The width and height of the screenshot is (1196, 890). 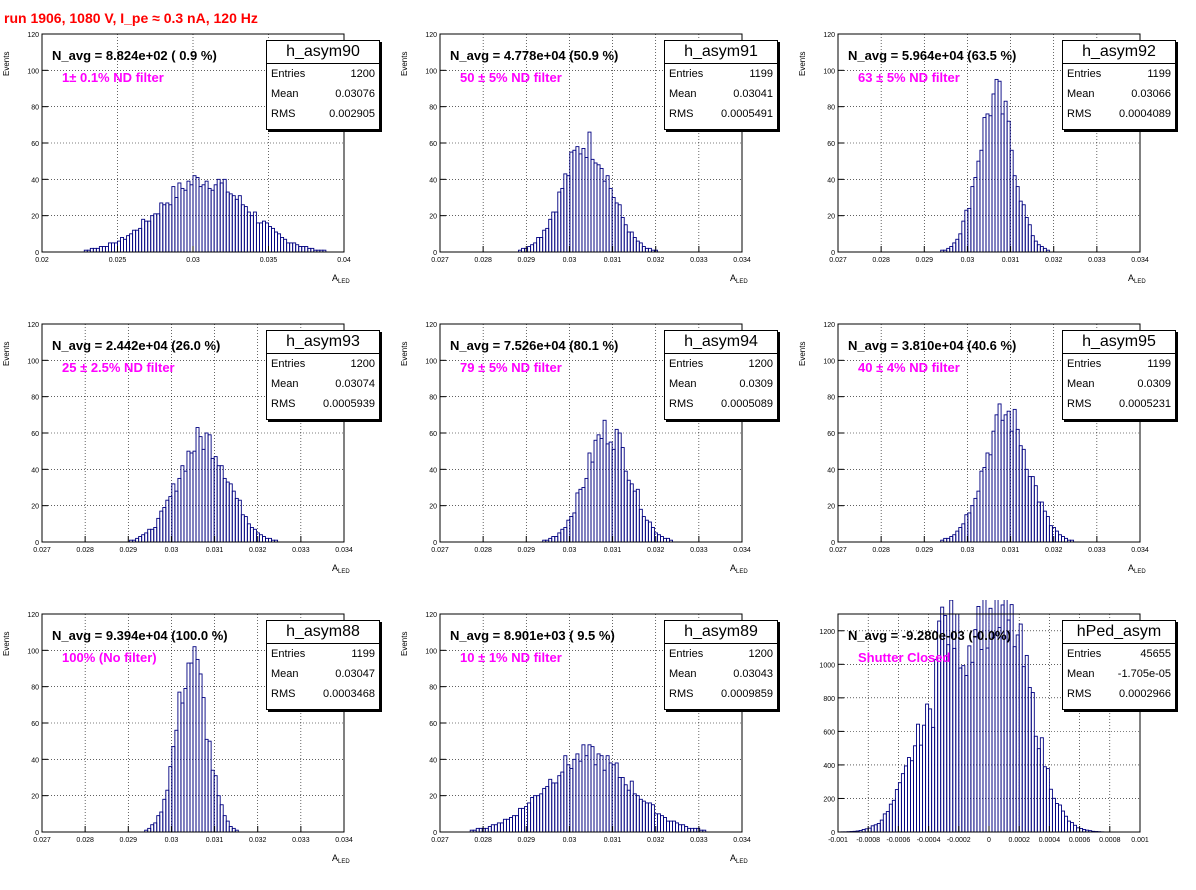 I want to click on y-tick-label: 0, so click(x=435, y=253).